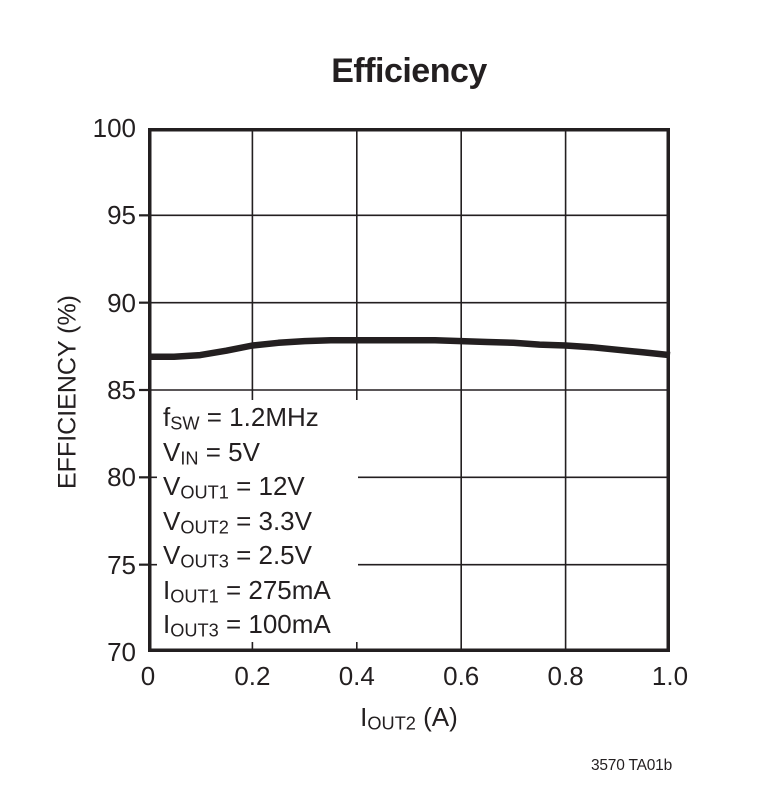 The height and width of the screenshot is (802, 777). Describe the element at coordinates (121, 390) in the screenshot. I see `y-tick-label: 85` at that location.